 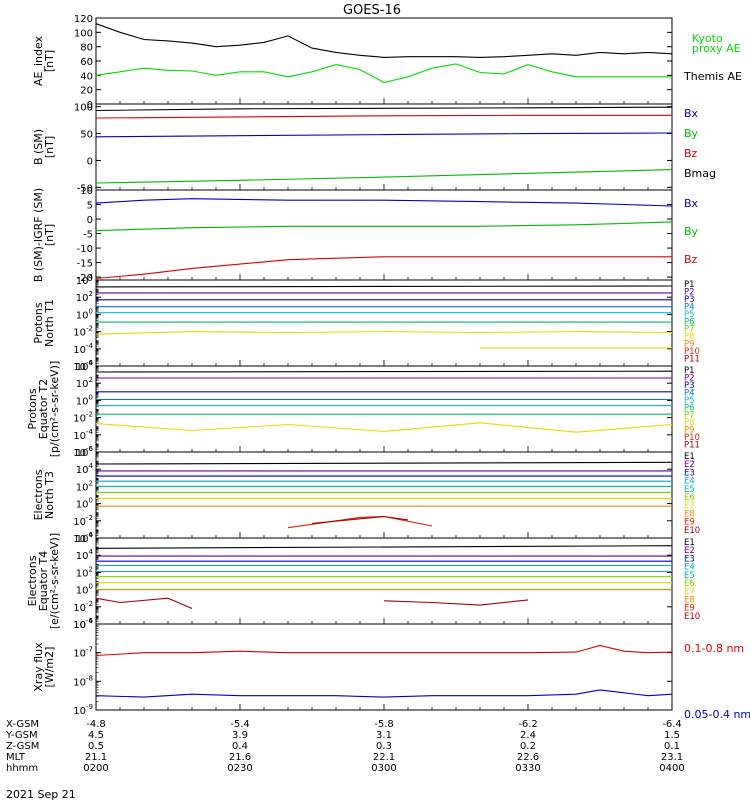 I want to click on legend-entry: E8, so click(x=689, y=514).